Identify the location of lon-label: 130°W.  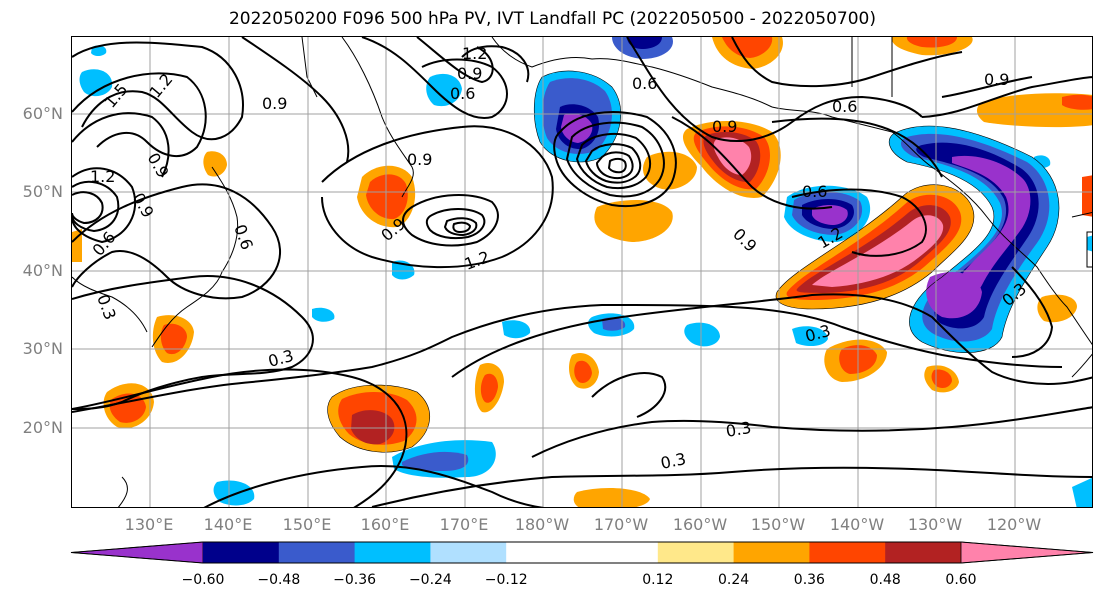
(935, 524).